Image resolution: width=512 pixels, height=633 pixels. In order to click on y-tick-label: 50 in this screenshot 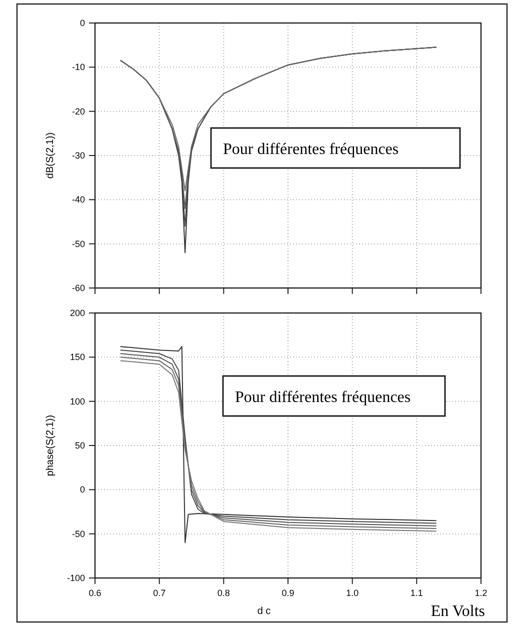, I will do `click(79, 445)`.